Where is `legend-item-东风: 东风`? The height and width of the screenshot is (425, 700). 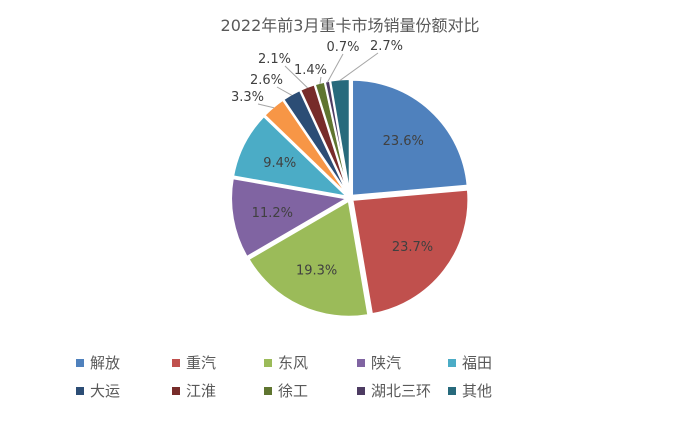
legend-item-东风: 东风 is located at coordinates (293, 363).